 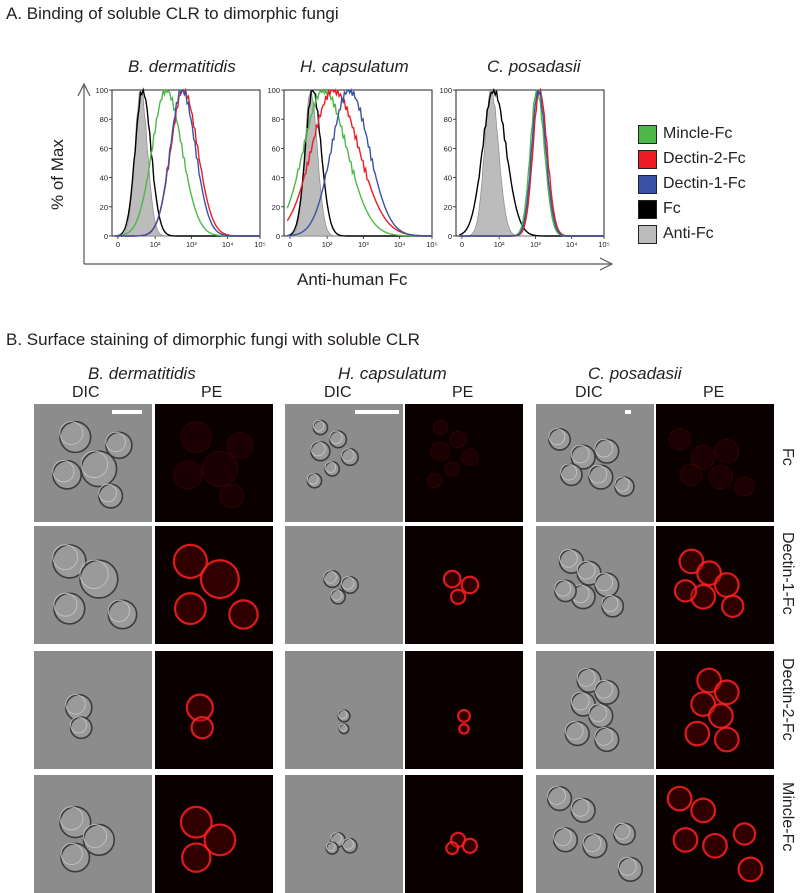 What do you see at coordinates (688, 233) in the screenshot?
I see `legend-label-anti-fc: Anti-Fc` at bounding box center [688, 233].